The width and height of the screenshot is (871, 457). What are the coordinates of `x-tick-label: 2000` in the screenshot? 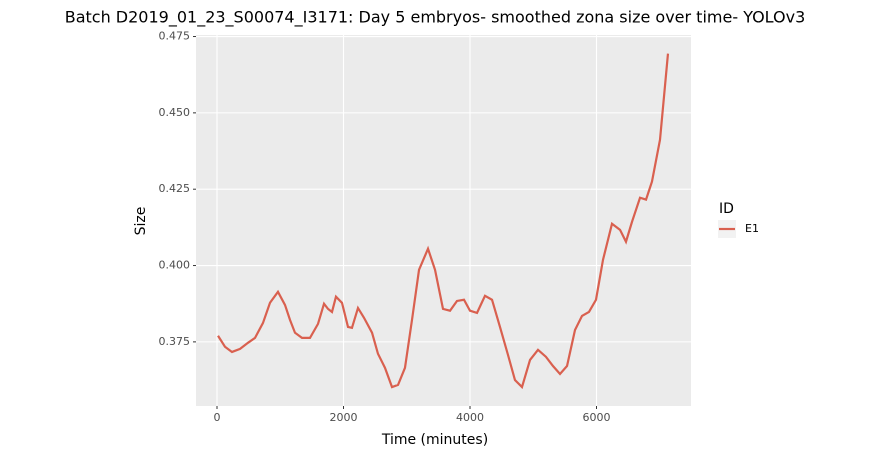 It's located at (344, 417).